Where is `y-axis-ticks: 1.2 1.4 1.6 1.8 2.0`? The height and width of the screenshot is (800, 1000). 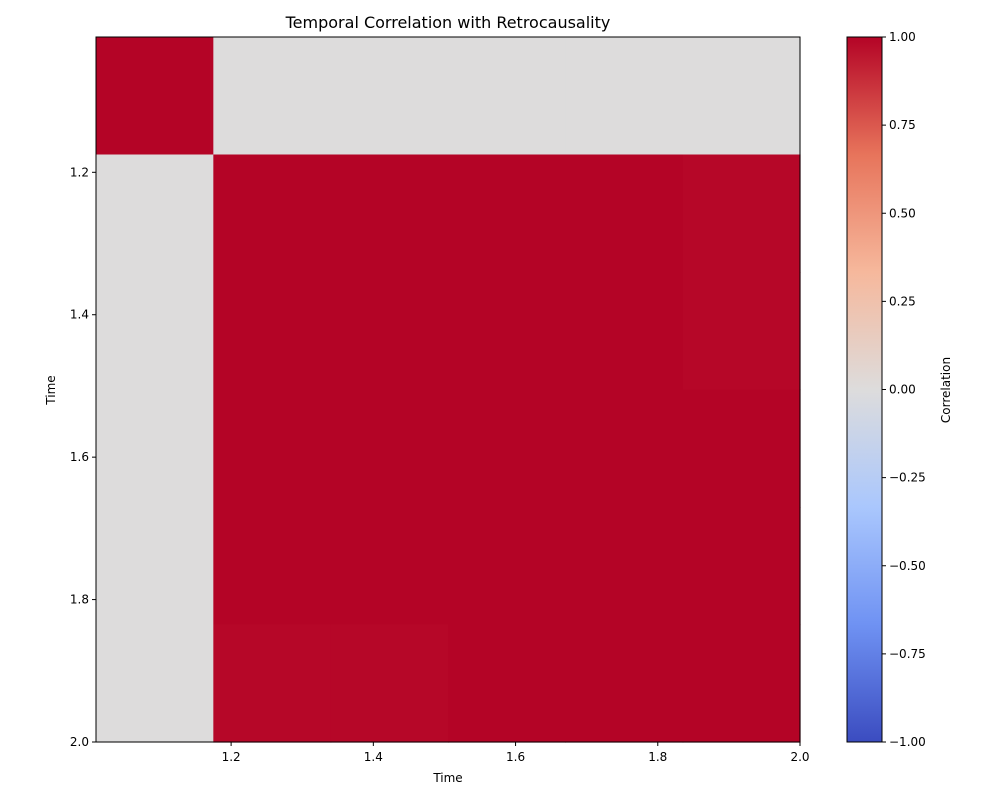 y-axis-ticks: 1.2 1.4 1.6 1.8 2.0 is located at coordinates (83, 457).